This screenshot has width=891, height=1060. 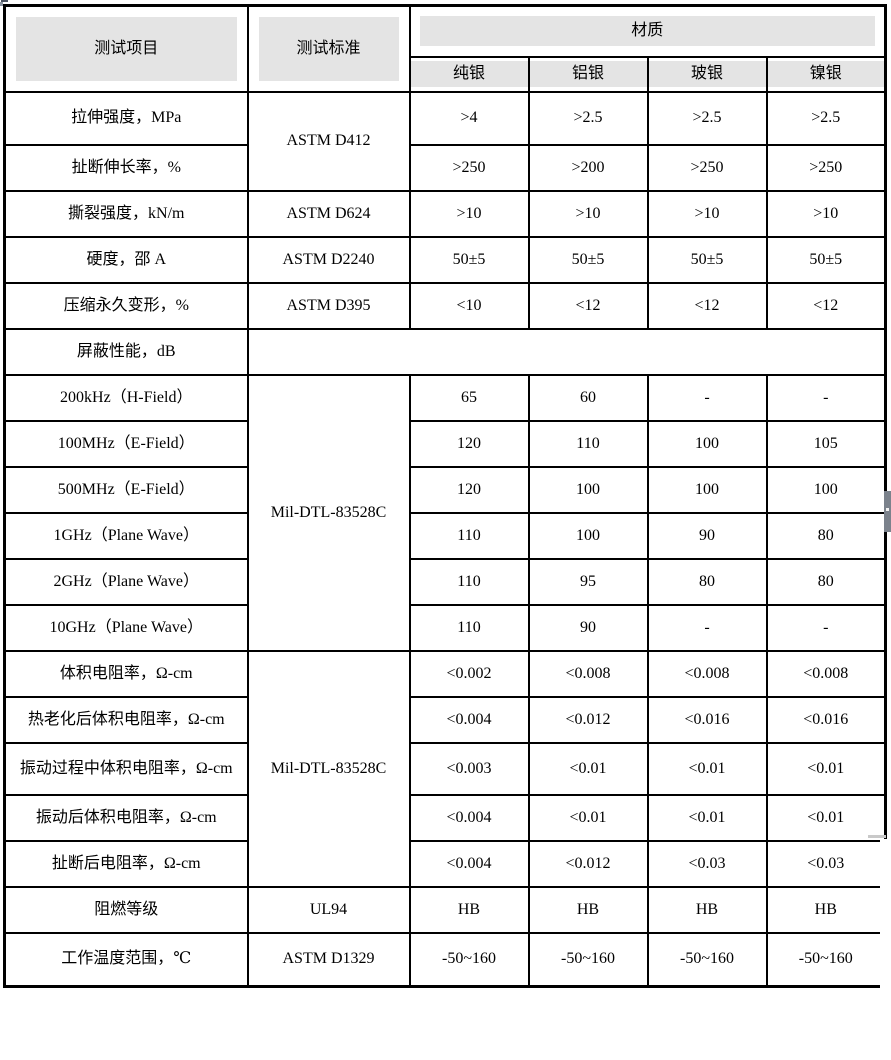 What do you see at coordinates (126, 213) in the screenshot?
I see `row-label: 撕裂强度，kN/m` at bounding box center [126, 213].